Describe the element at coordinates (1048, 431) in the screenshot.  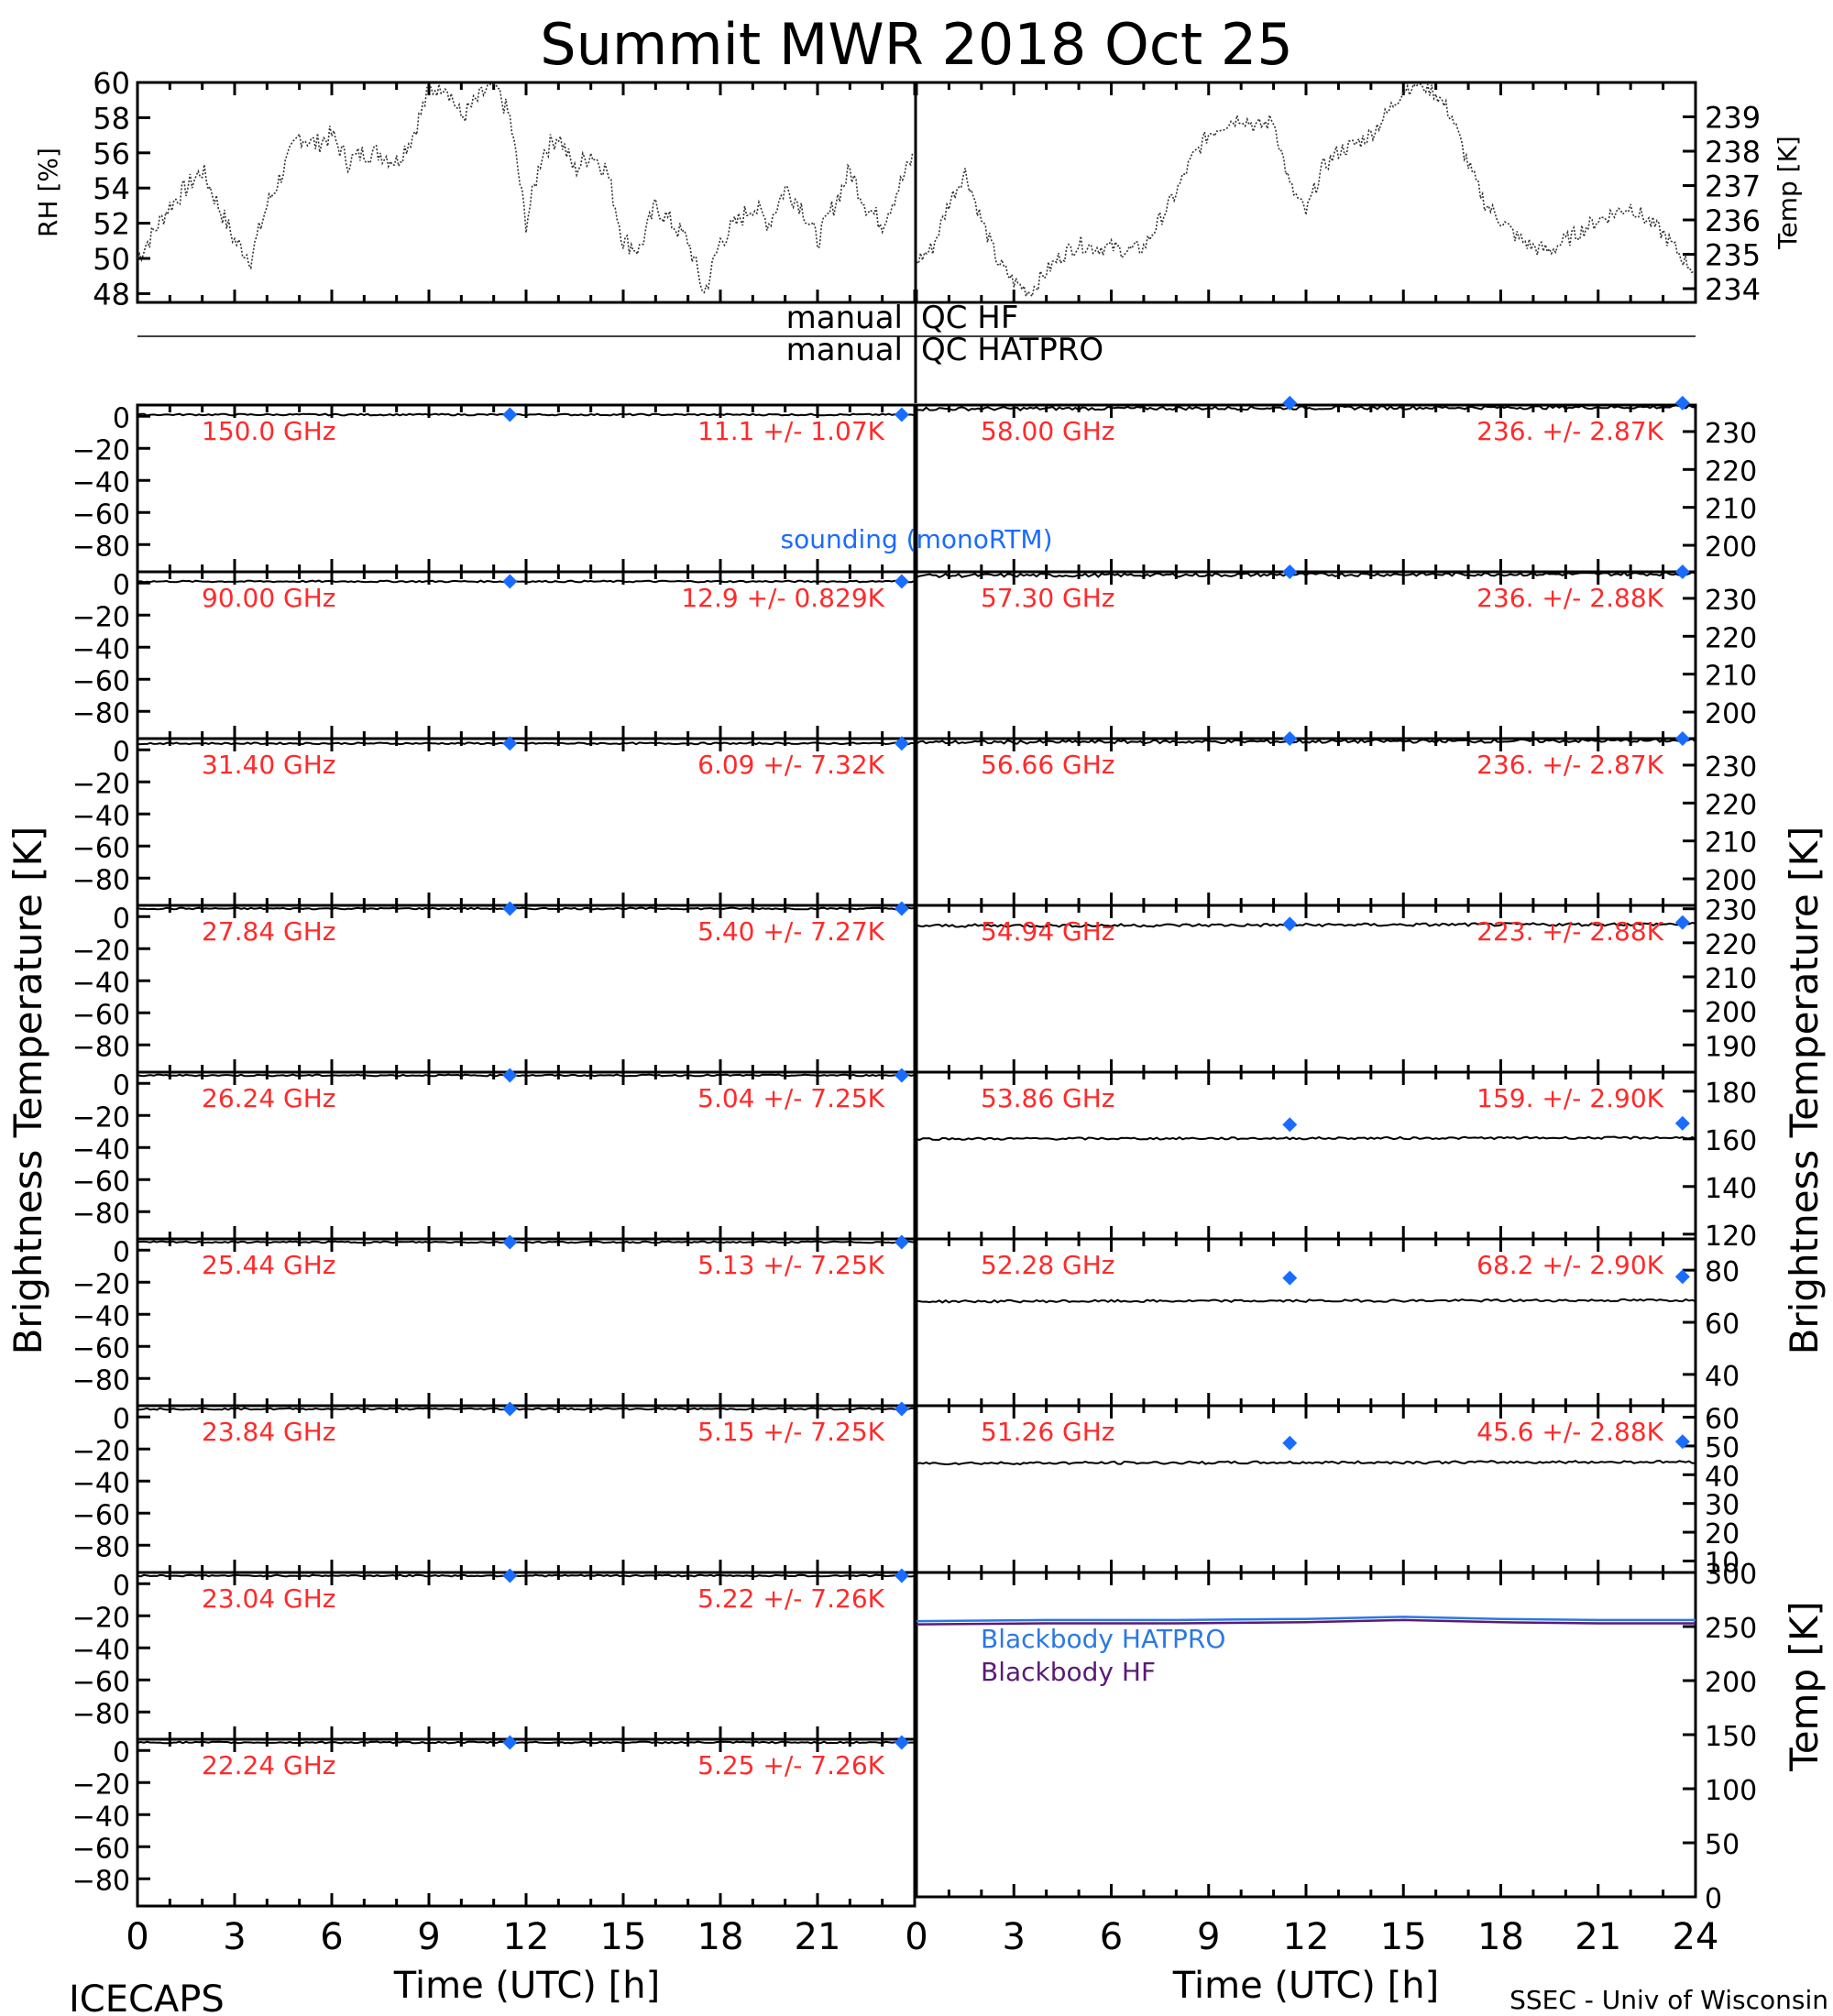
I see `channel-frequency-label: 58.00 GHz` at that location.